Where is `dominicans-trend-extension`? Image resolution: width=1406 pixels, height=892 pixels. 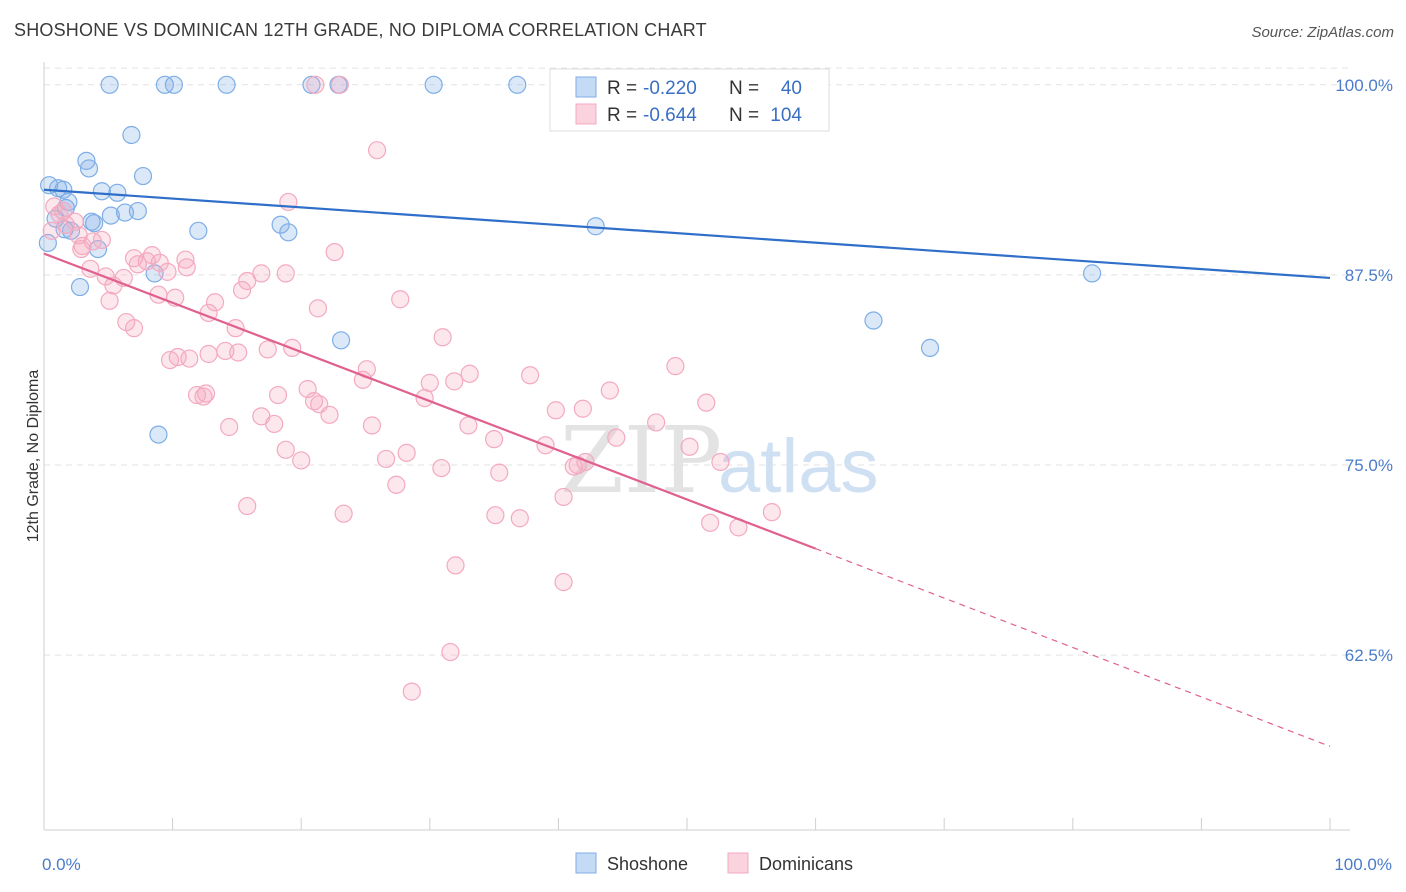
dominicans-trend-extension is located at coordinates (1073, 647).